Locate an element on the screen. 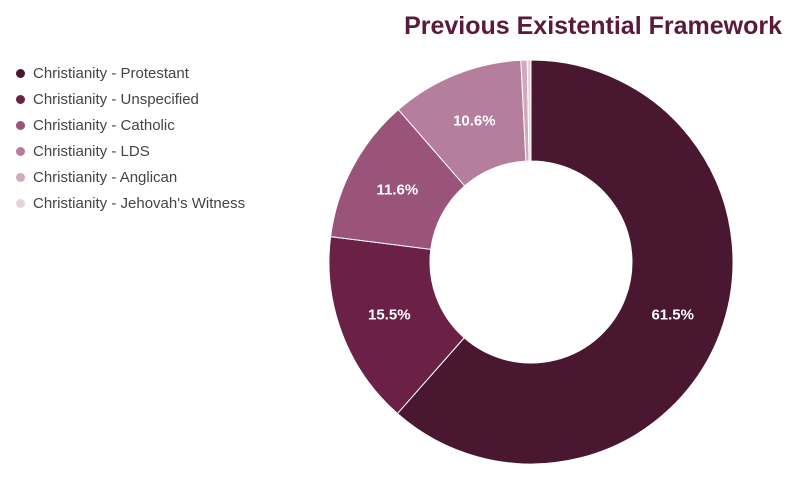  legend-label: Christianity - Anglican is located at coordinates (105, 177).